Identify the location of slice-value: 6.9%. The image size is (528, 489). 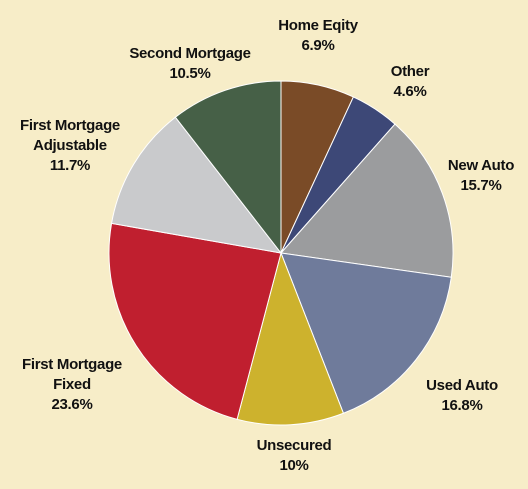
(318, 45).